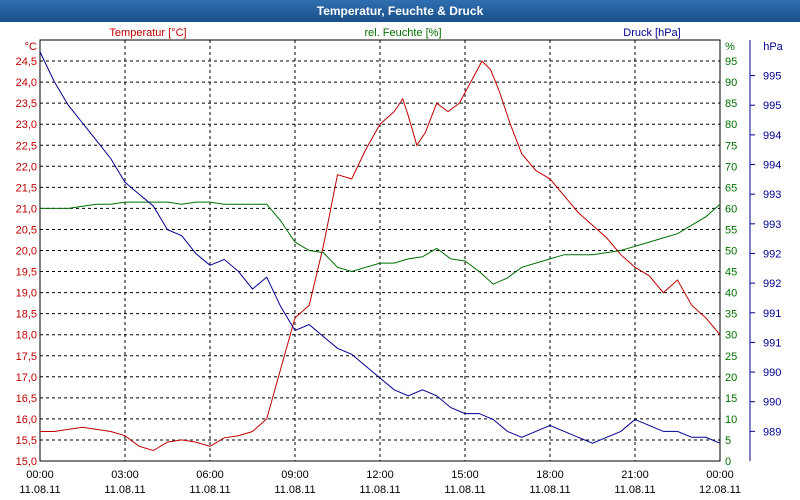 The width and height of the screenshot is (800, 500). I want to click on temperature-tick-label: 23,5, so click(26, 104).